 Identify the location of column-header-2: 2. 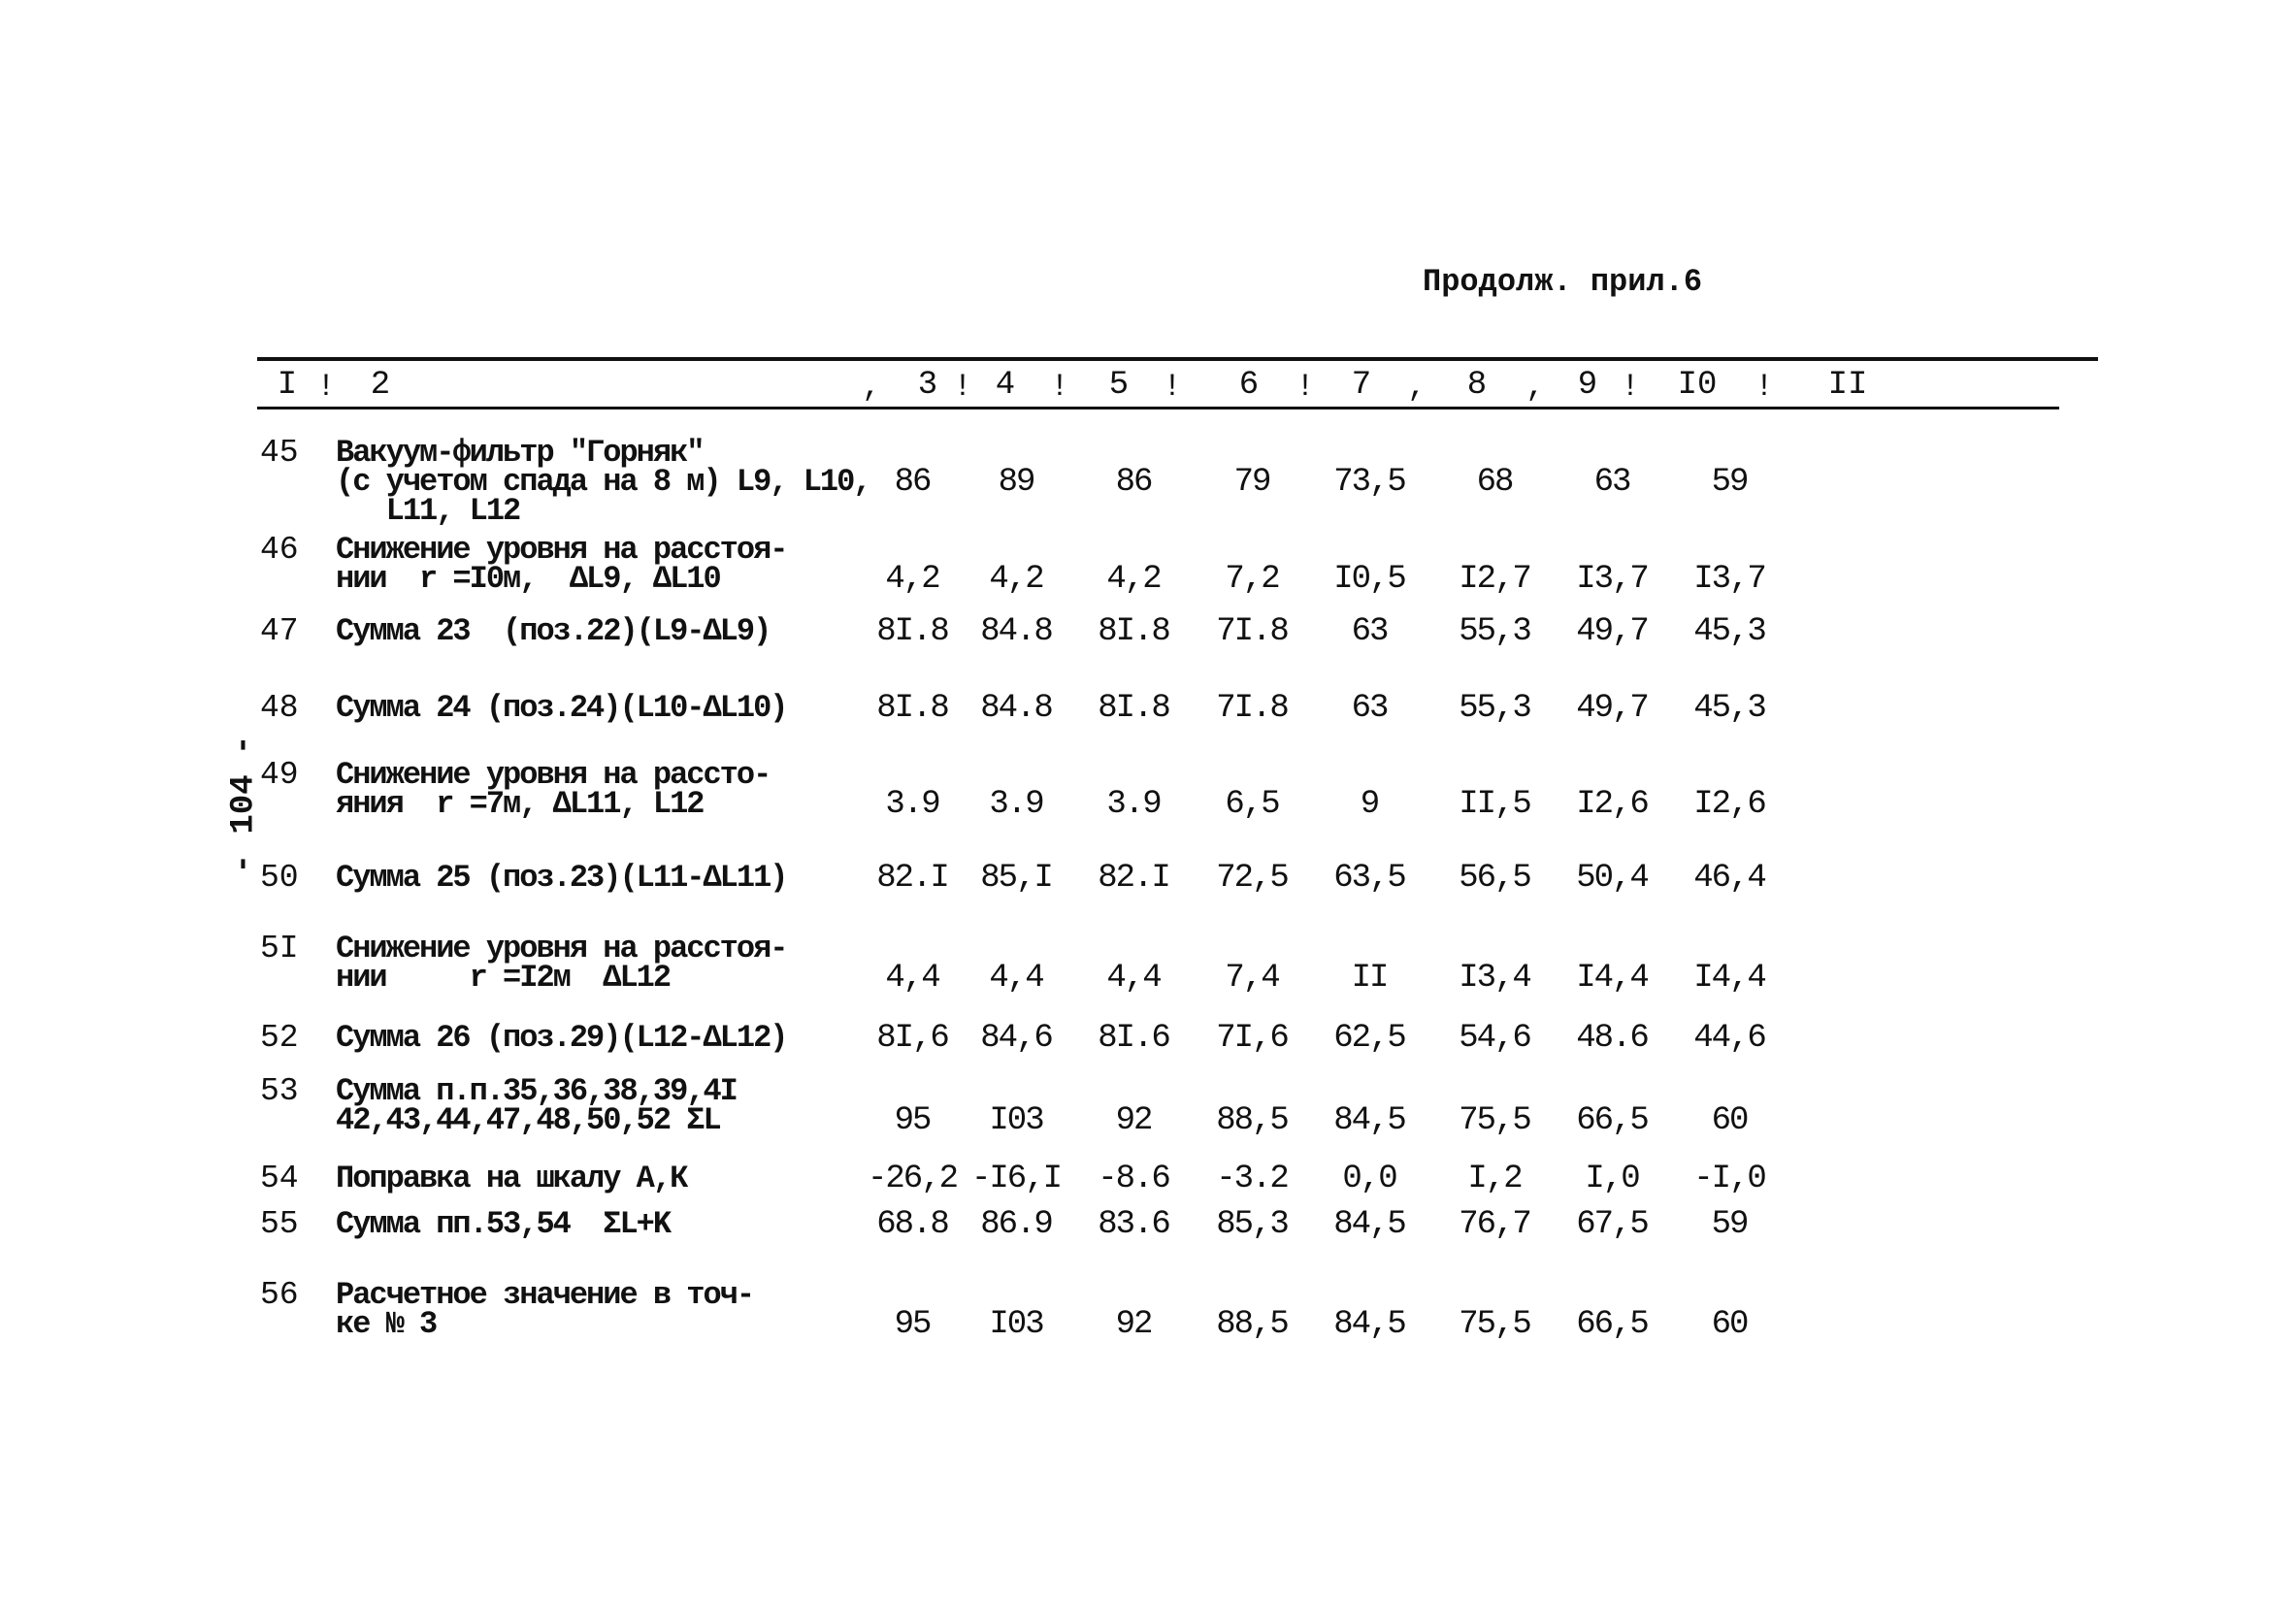
(380, 385).